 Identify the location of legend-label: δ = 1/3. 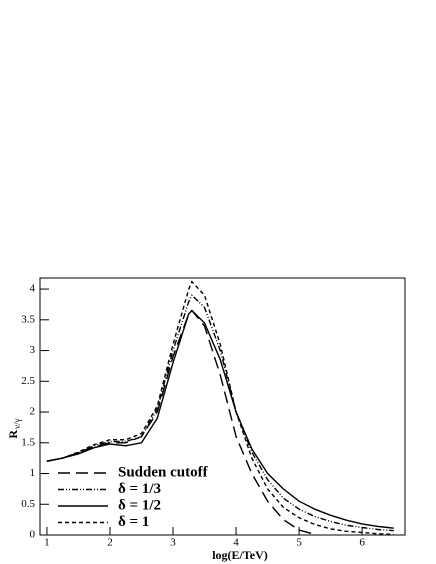
(139, 489).